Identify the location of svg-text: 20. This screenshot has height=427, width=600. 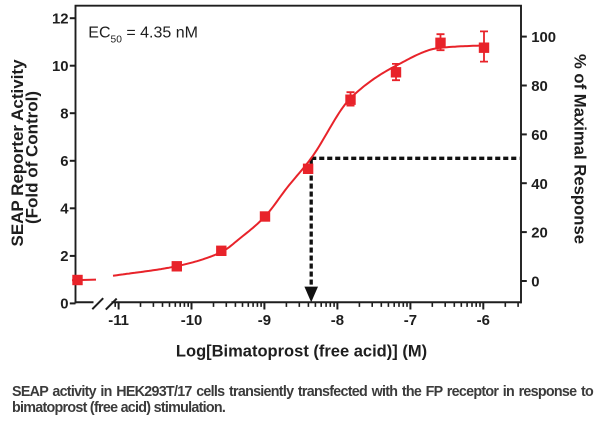
(539, 234).